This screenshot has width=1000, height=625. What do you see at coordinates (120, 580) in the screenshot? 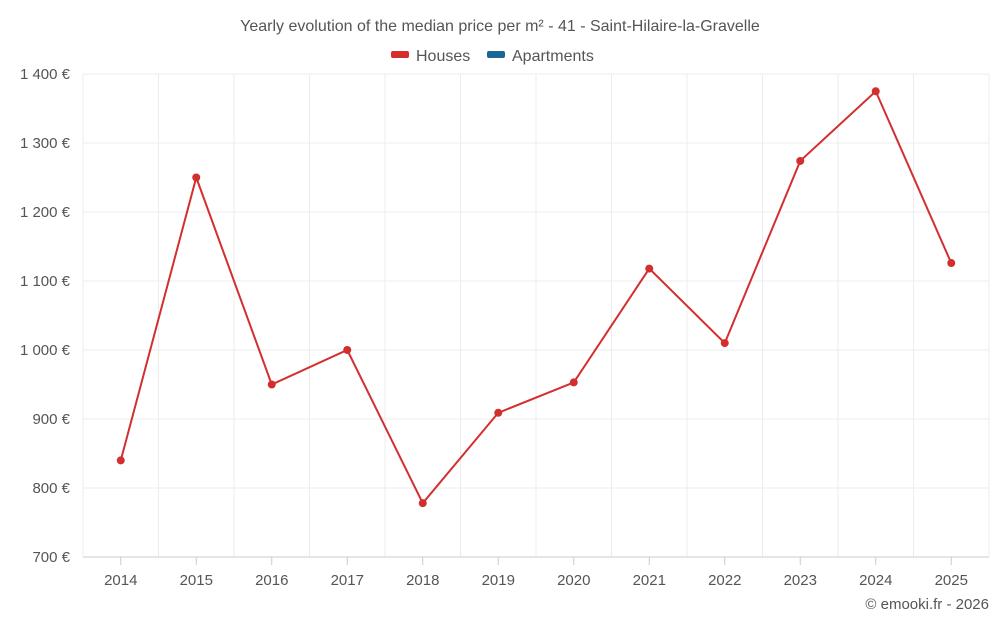
I see `x-tick-label: 2014` at bounding box center [120, 580].